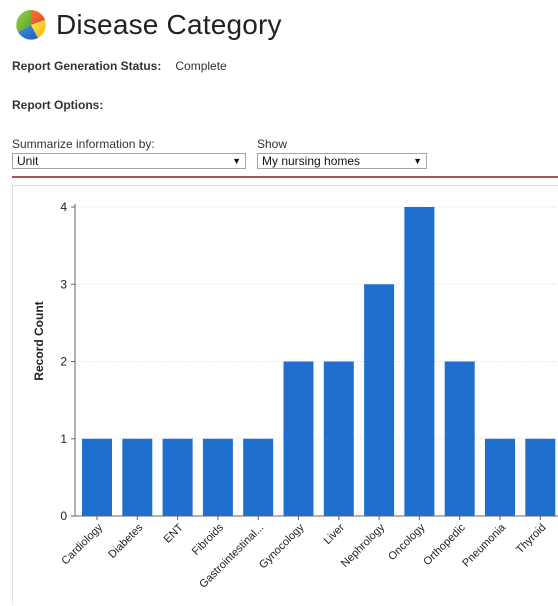 The height and width of the screenshot is (606, 558). What do you see at coordinates (258, 477) in the screenshot?
I see `bar-gastrointestinal` at bounding box center [258, 477].